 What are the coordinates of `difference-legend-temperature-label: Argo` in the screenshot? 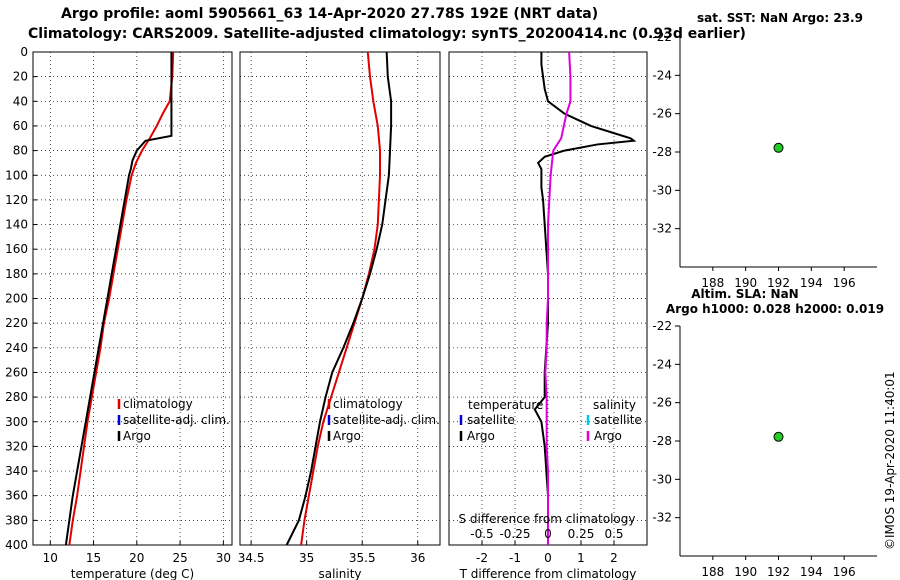 It's located at (481, 436).